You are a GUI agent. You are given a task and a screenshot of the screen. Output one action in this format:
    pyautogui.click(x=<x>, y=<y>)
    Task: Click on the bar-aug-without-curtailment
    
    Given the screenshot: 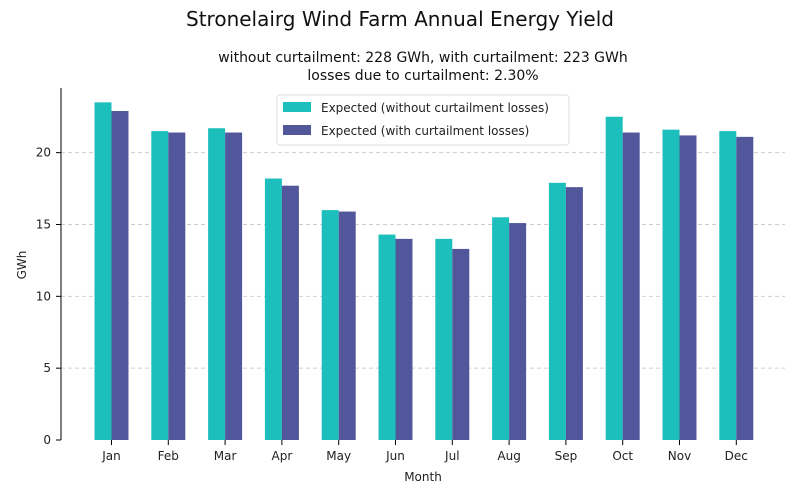 What is the action you would take?
    pyautogui.click(x=501, y=328)
    